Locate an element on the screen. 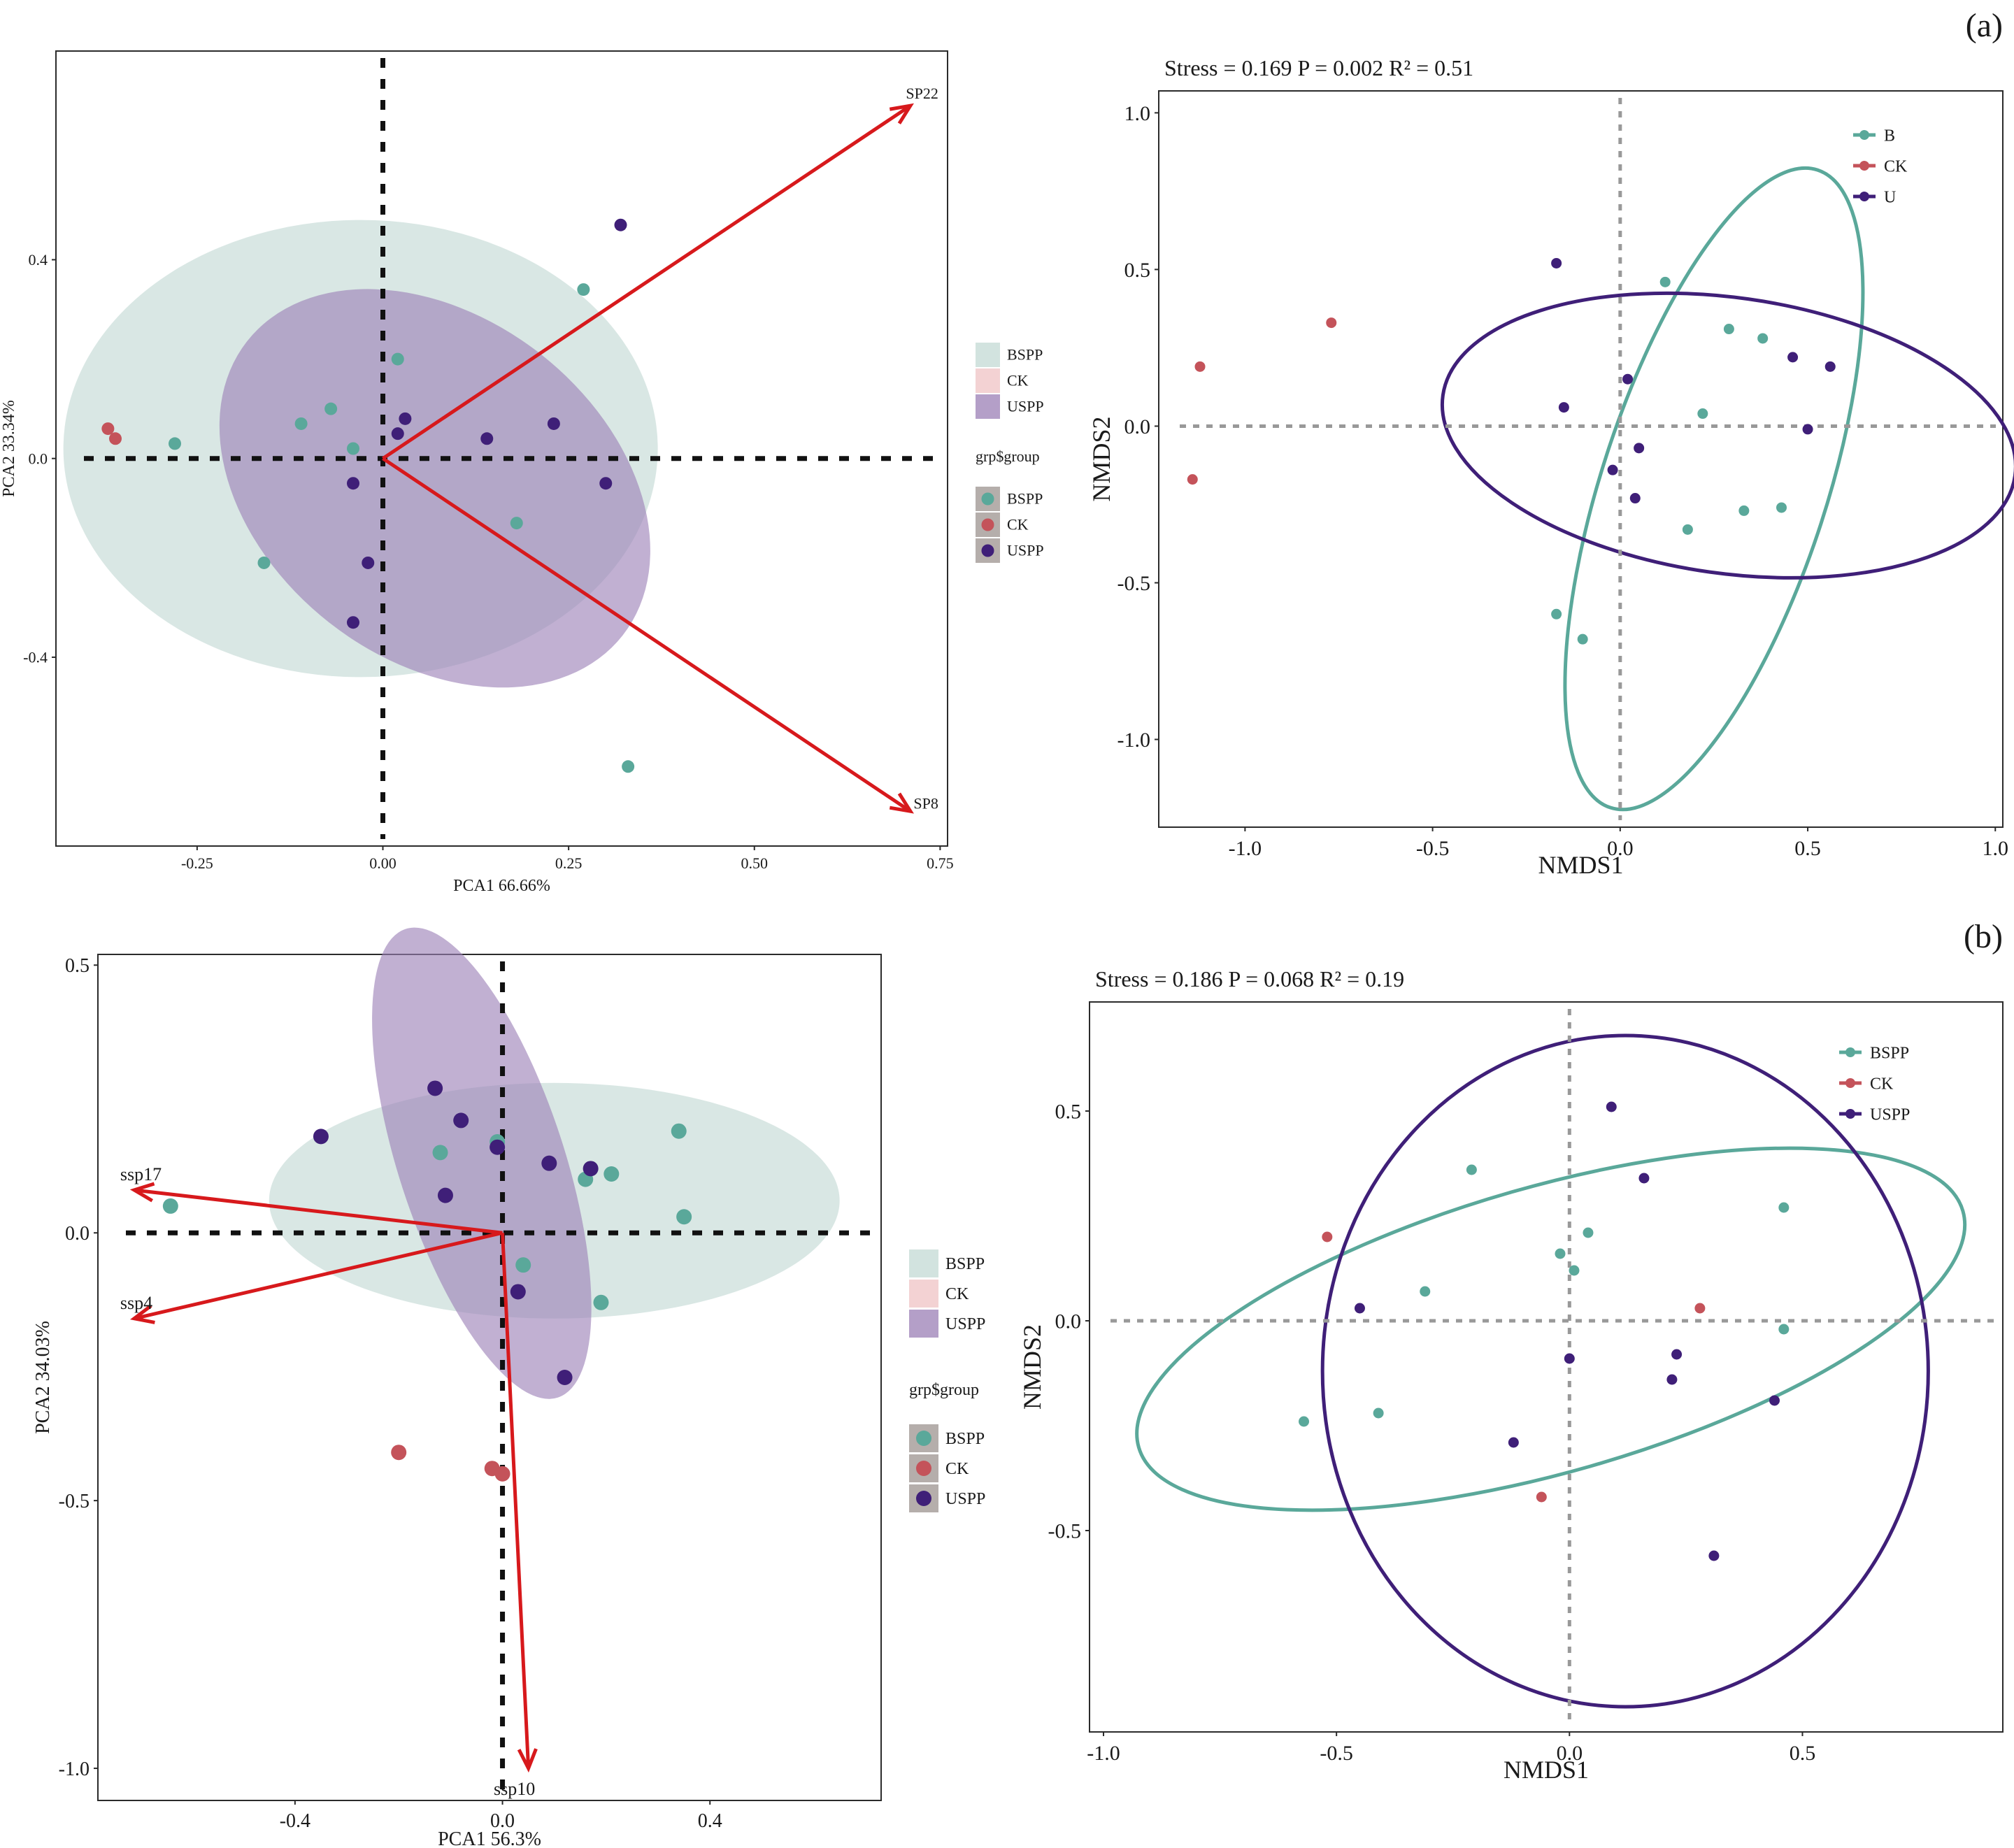 The width and height of the screenshot is (2014, 1848). x-axis-label: PCA1 56.3% is located at coordinates (489, 1838).